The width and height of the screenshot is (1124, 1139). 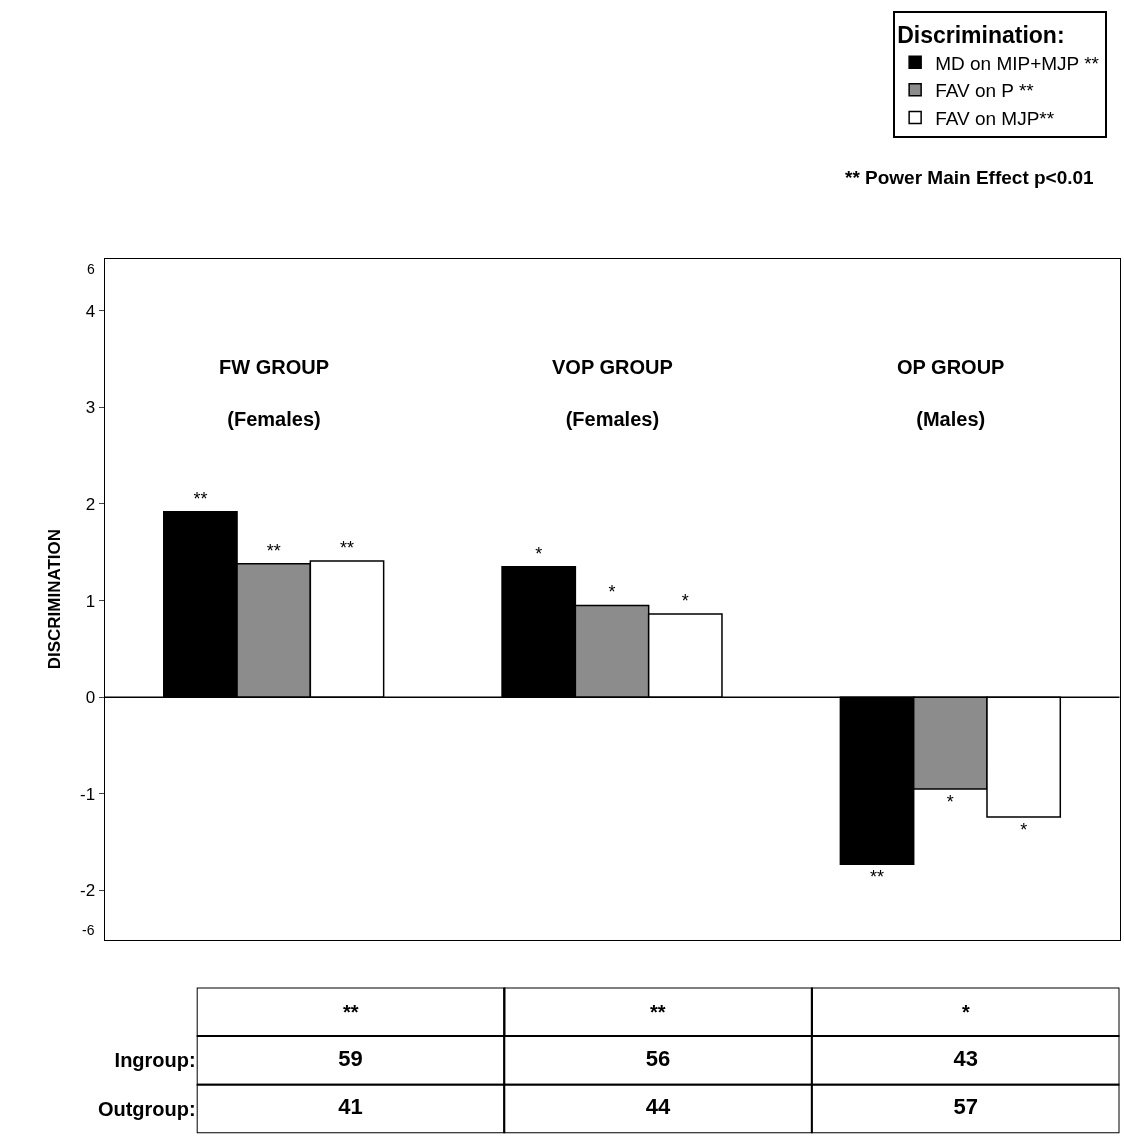 What do you see at coordinates (965, 1058) in the screenshot?
I see `data-label: 43` at bounding box center [965, 1058].